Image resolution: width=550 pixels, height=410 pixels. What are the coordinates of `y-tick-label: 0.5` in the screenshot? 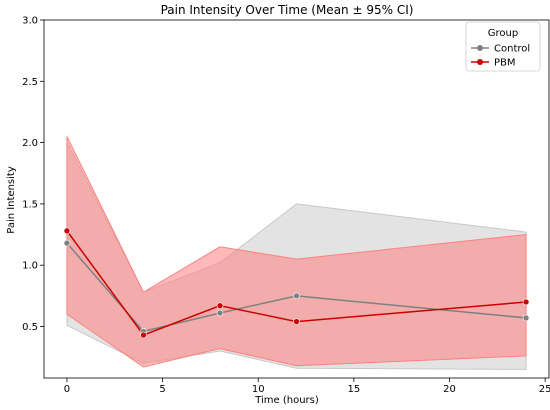 It's located at (30, 327).